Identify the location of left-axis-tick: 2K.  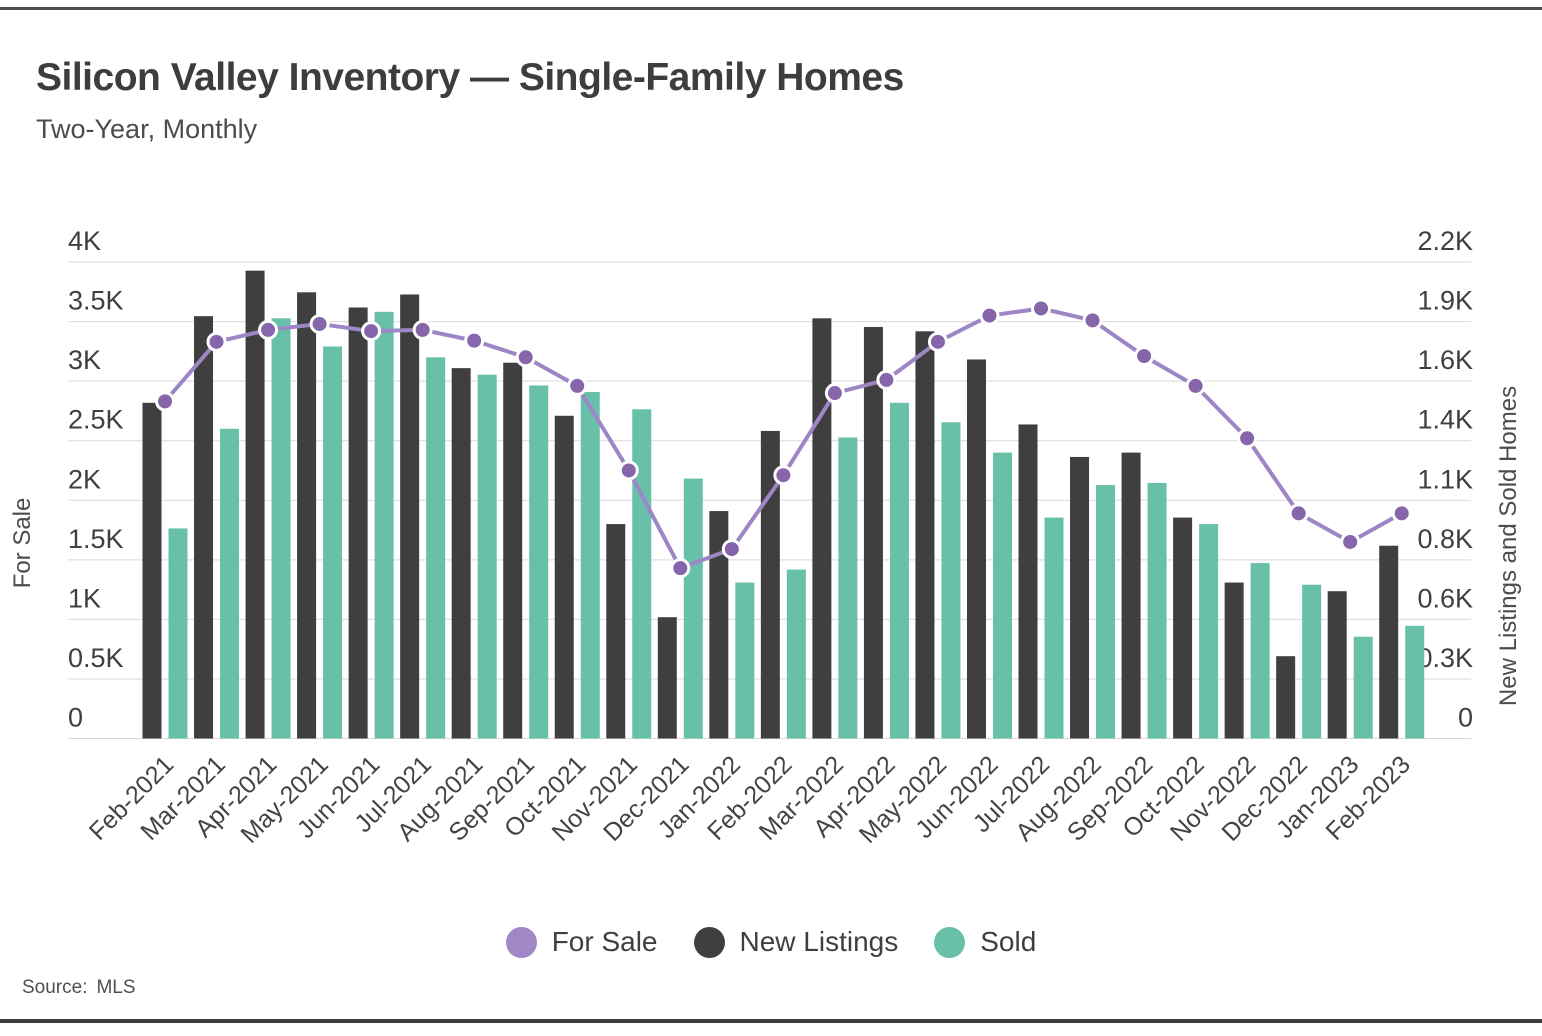
(84, 479).